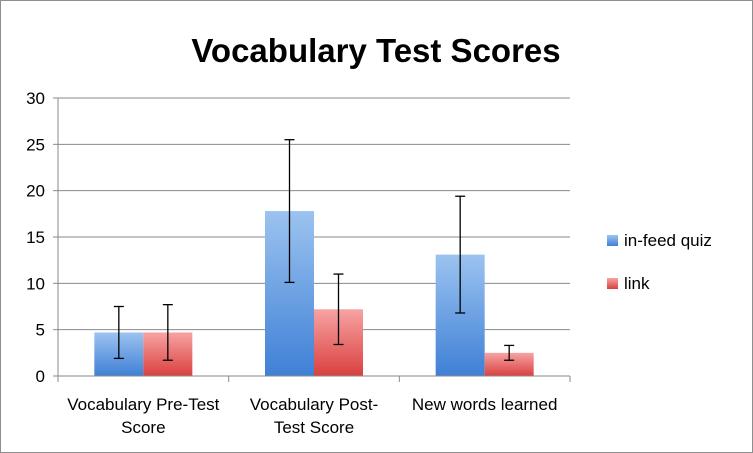 This screenshot has height=453, width=753. What do you see at coordinates (40, 330) in the screenshot?
I see `y-tick-label: 5` at bounding box center [40, 330].